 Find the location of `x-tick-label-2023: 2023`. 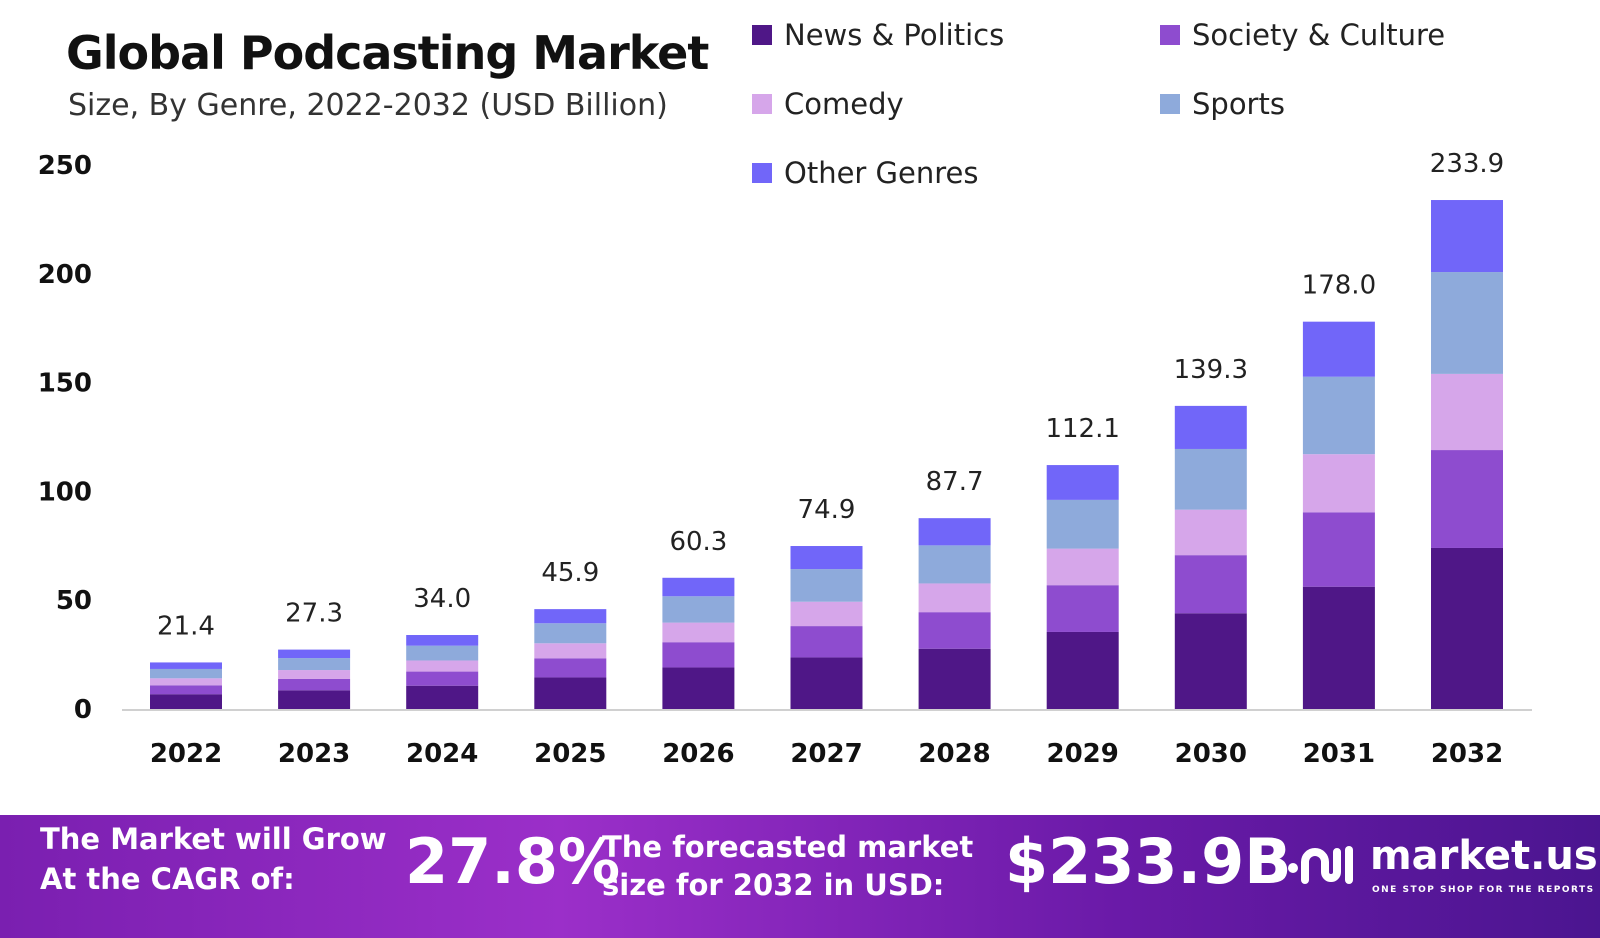

x-tick-label-2023: 2023 is located at coordinates (314, 754).